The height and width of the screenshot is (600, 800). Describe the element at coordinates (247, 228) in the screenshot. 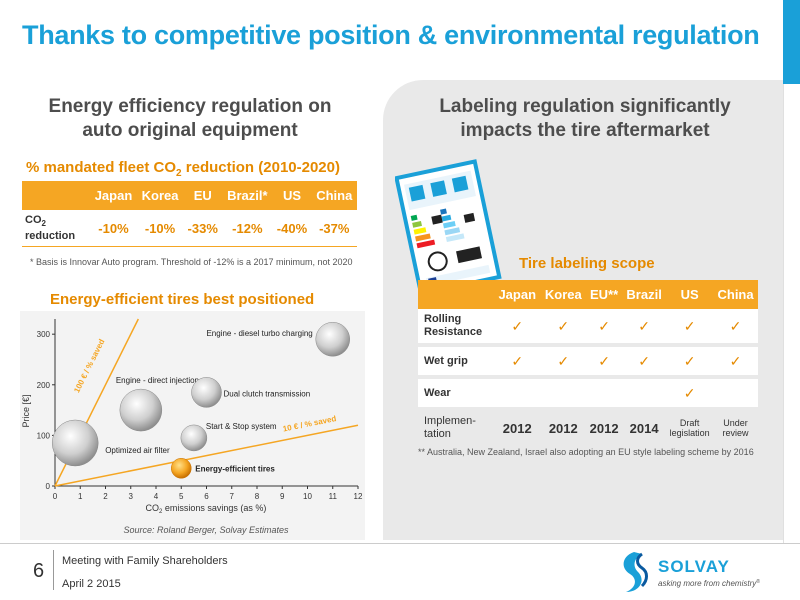

I see `table-cell: -12%` at that location.